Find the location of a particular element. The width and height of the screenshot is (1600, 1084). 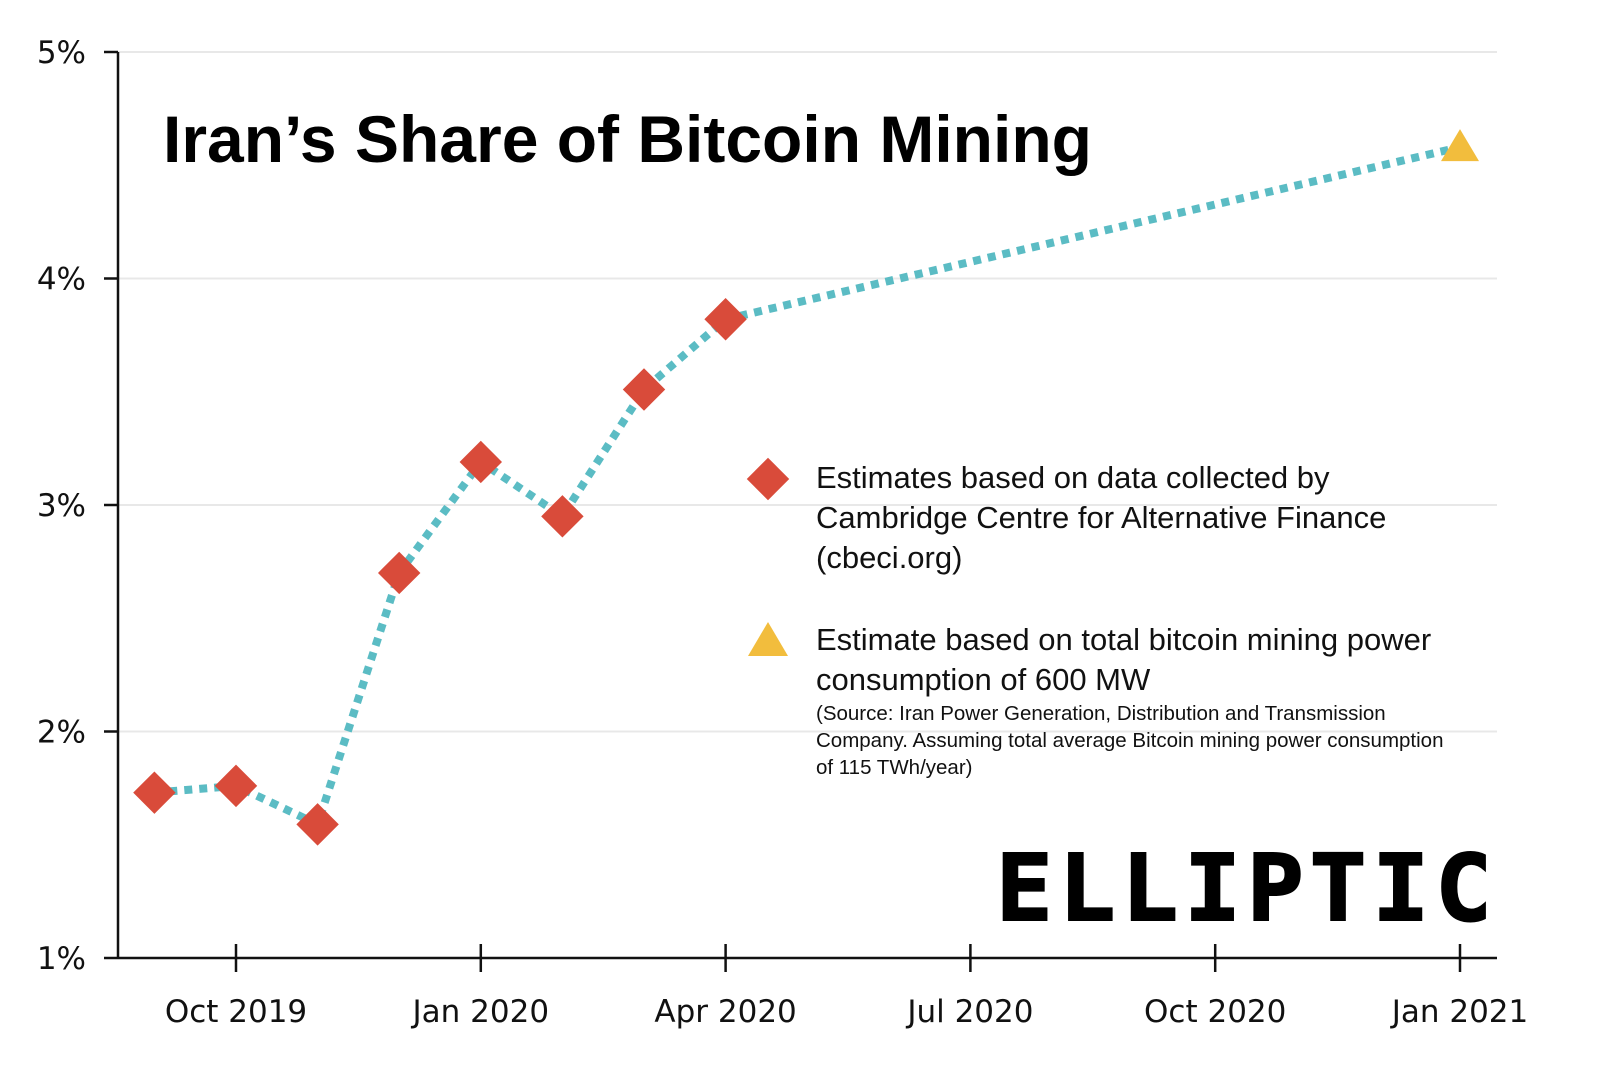

x-tick-label: Oct 2019 is located at coordinates (236, 1012).